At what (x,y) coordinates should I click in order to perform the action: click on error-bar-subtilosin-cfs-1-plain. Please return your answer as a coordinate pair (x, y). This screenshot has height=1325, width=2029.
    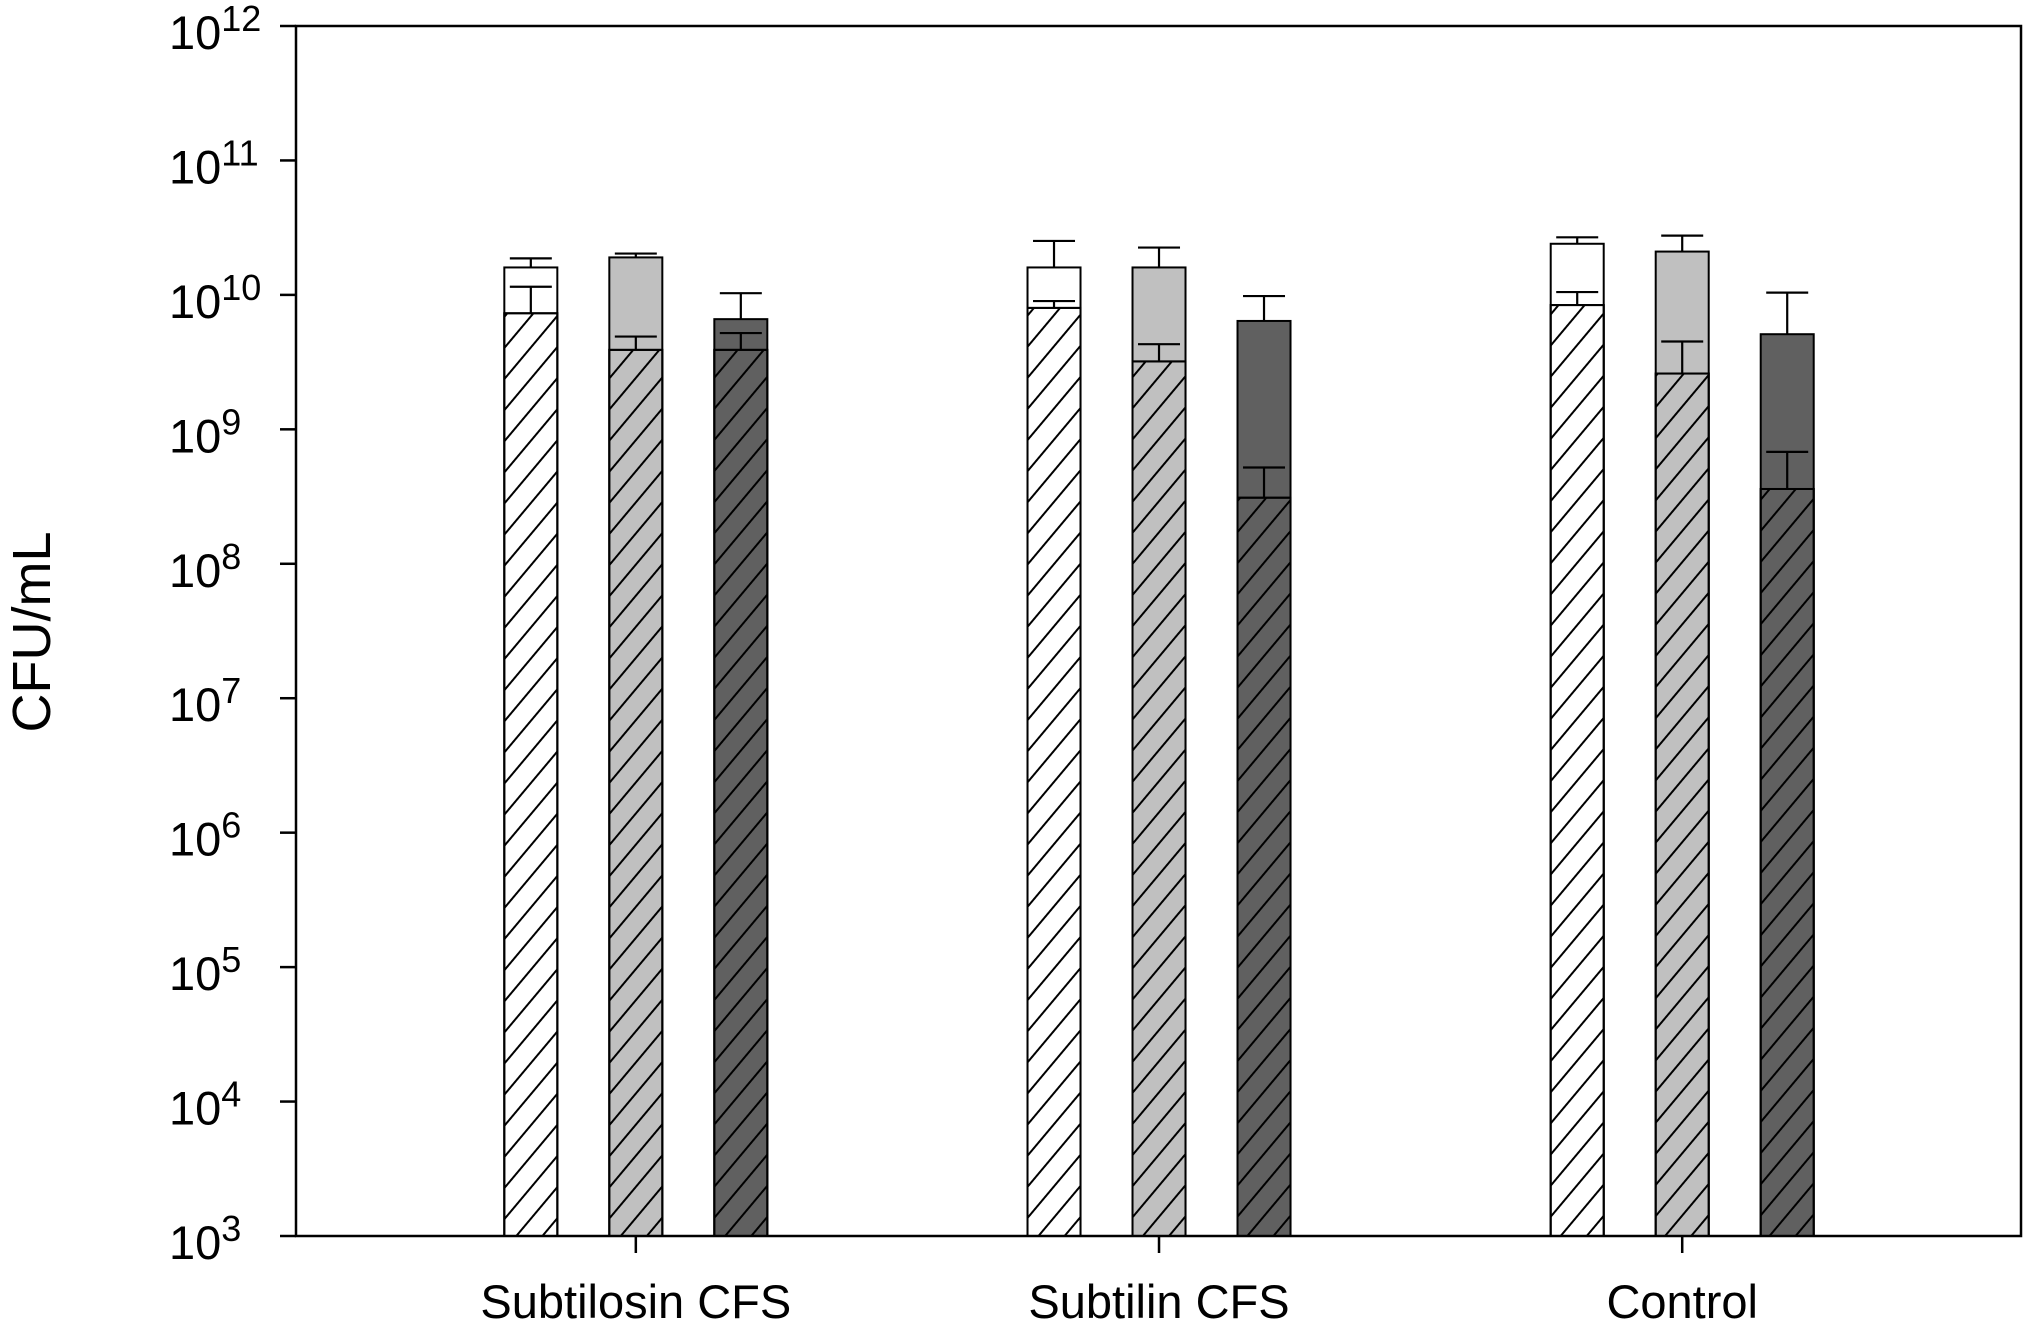
    Looking at the image, I should click on (530, 262).